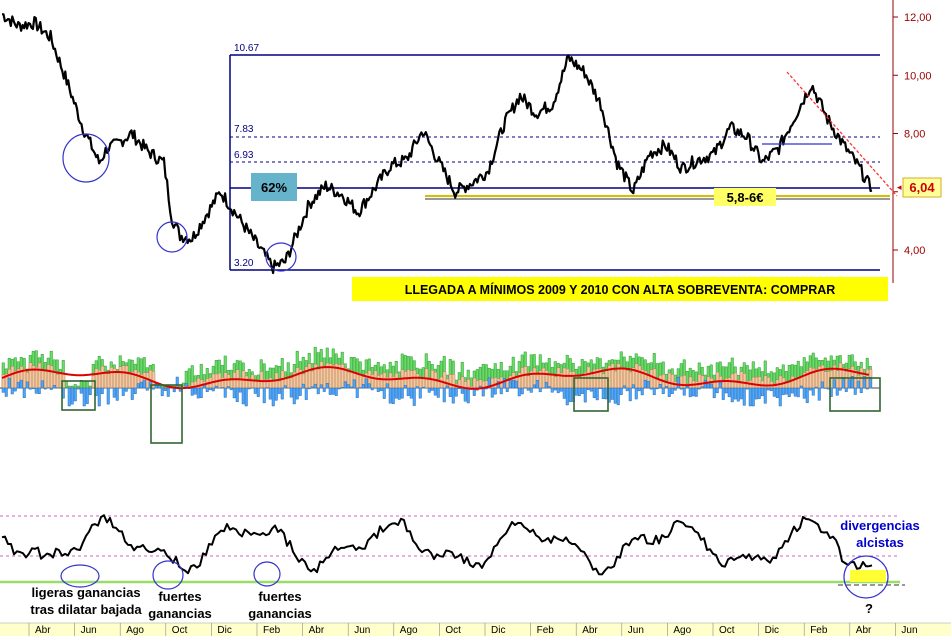  What do you see at coordinates (435, 378) in the screenshot?
I see `osc1-red-average` at bounding box center [435, 378].